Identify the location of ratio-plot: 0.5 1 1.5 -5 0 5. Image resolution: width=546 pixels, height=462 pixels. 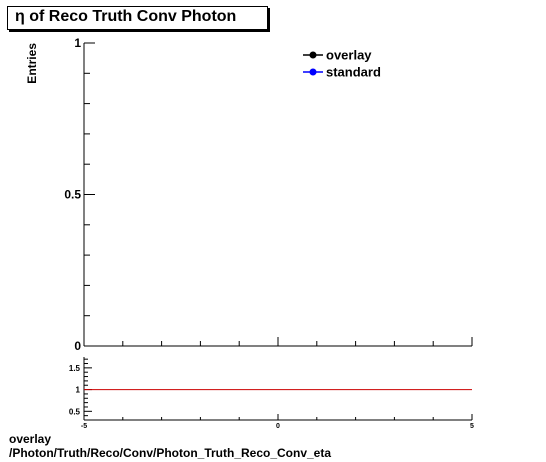
(271, 393).